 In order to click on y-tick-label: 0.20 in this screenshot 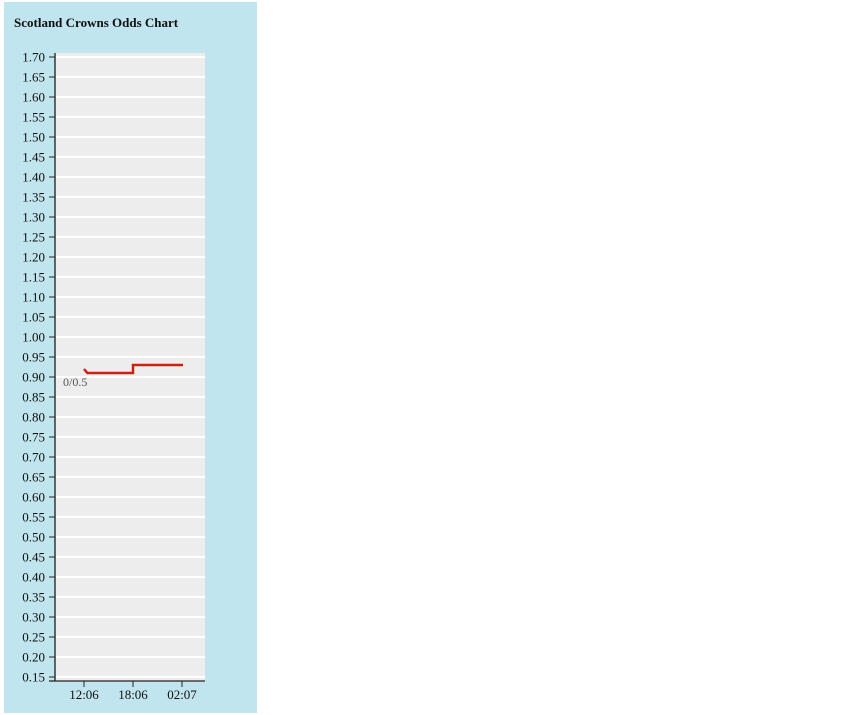, I will do `click(33, 657)`.